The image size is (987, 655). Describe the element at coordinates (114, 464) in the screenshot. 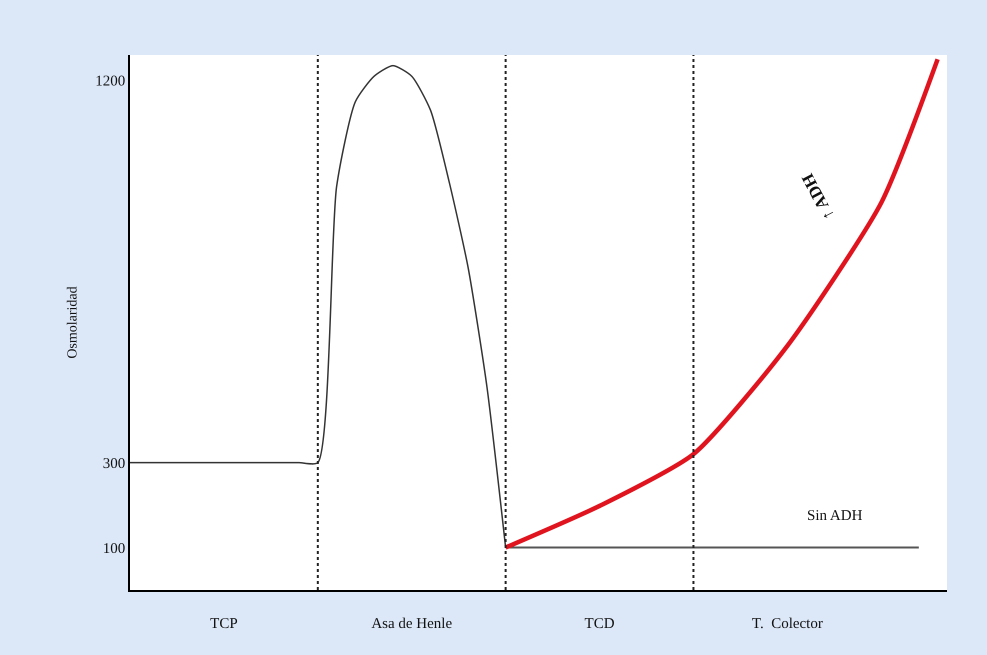

I see `y-tick-label: 300` at that location.